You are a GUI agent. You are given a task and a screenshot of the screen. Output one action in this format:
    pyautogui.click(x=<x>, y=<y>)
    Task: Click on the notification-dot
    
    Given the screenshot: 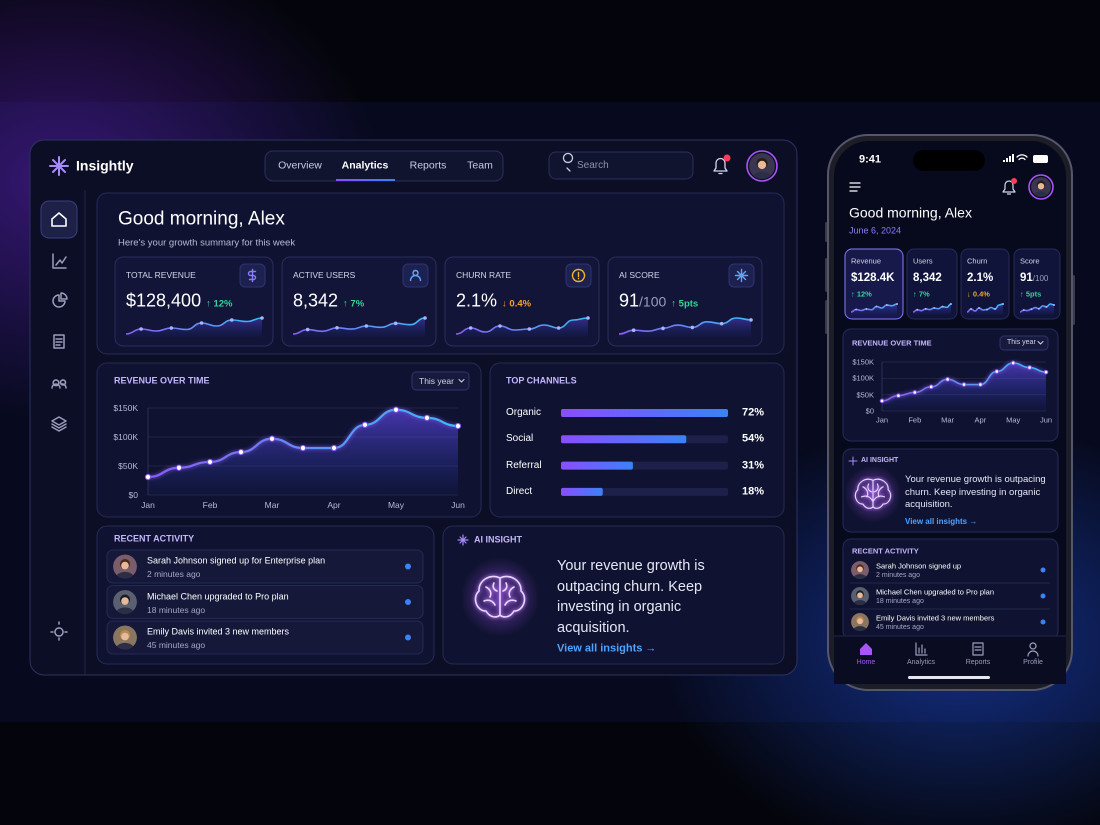 What is the action you would take?
    pyautogui.click(x=1014, y=181)
    